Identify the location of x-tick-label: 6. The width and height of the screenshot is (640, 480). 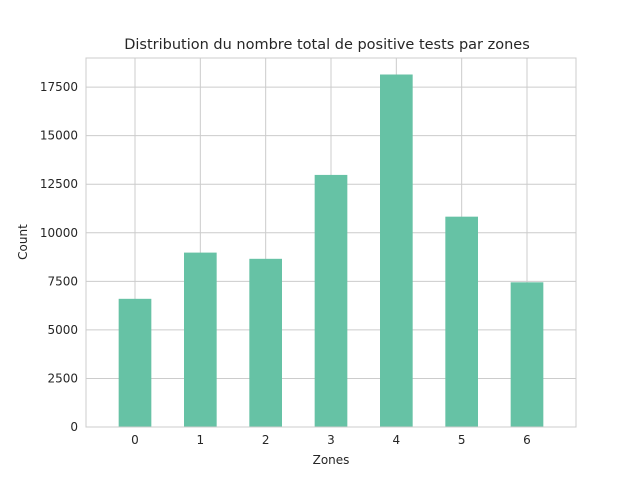
(527, 440).